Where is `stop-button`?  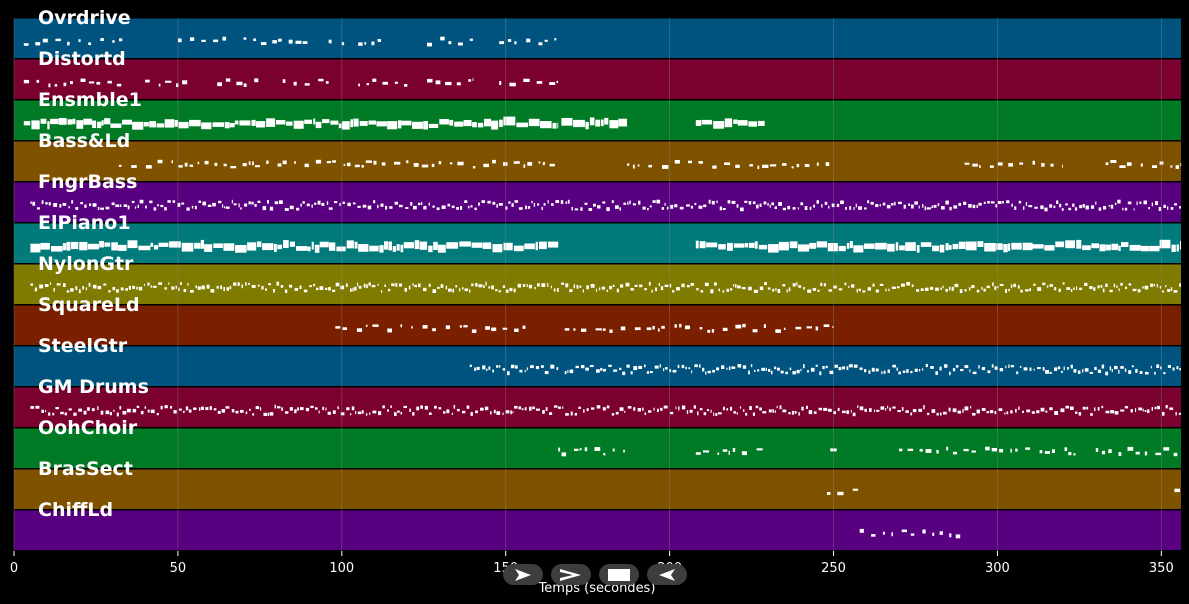 stop-button is located at coordinates (619, 574).